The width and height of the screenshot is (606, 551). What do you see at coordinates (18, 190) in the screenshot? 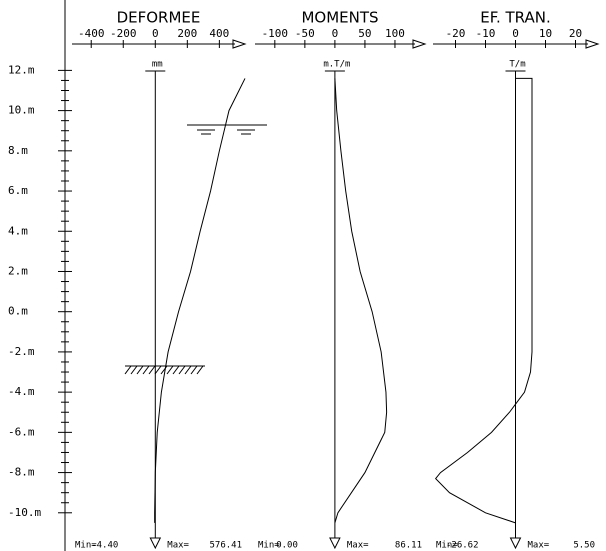
I see `y-tick-label: 6.m` at bounding box center [18, 190].